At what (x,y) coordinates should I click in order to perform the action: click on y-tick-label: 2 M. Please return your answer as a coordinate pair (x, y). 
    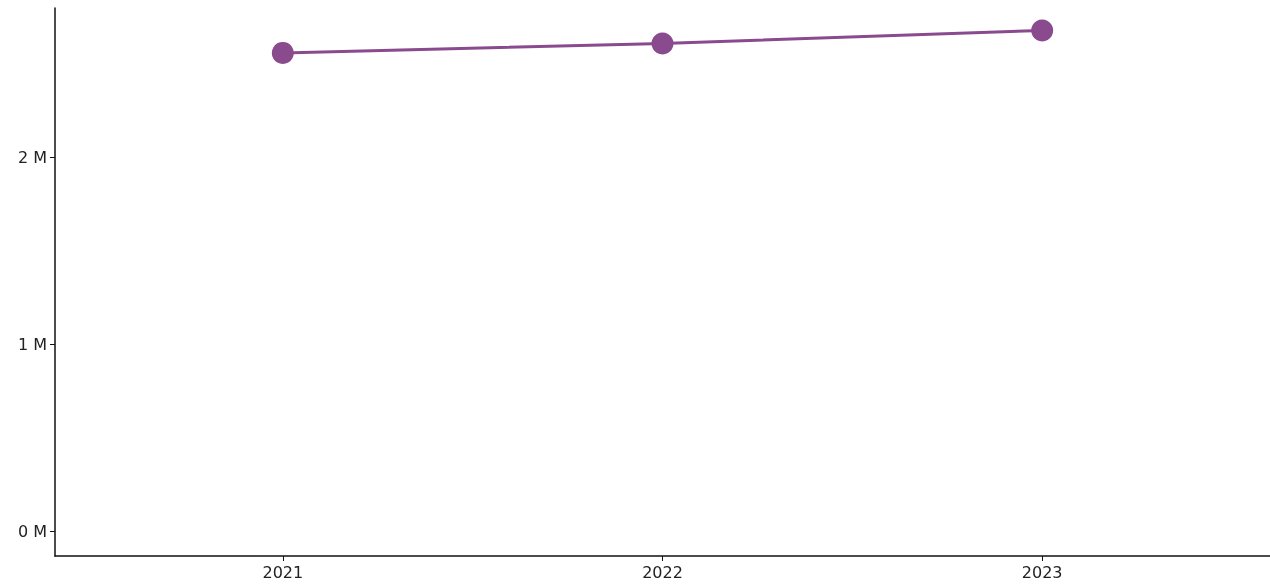
    Looking at the image, I should click on (32, 158).